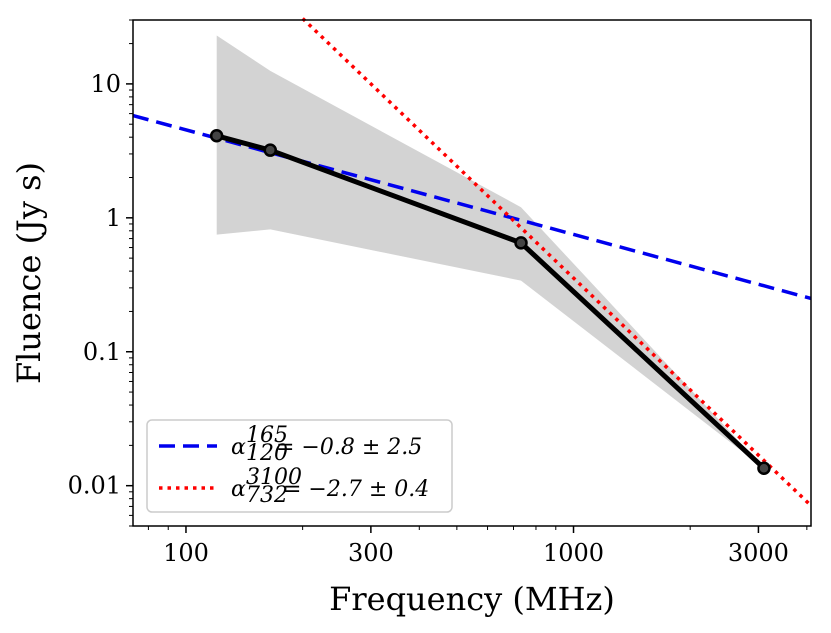 The height and width of the screenshot is (633, 831). I want to click on legend-sup: 165, so click(267, 435).